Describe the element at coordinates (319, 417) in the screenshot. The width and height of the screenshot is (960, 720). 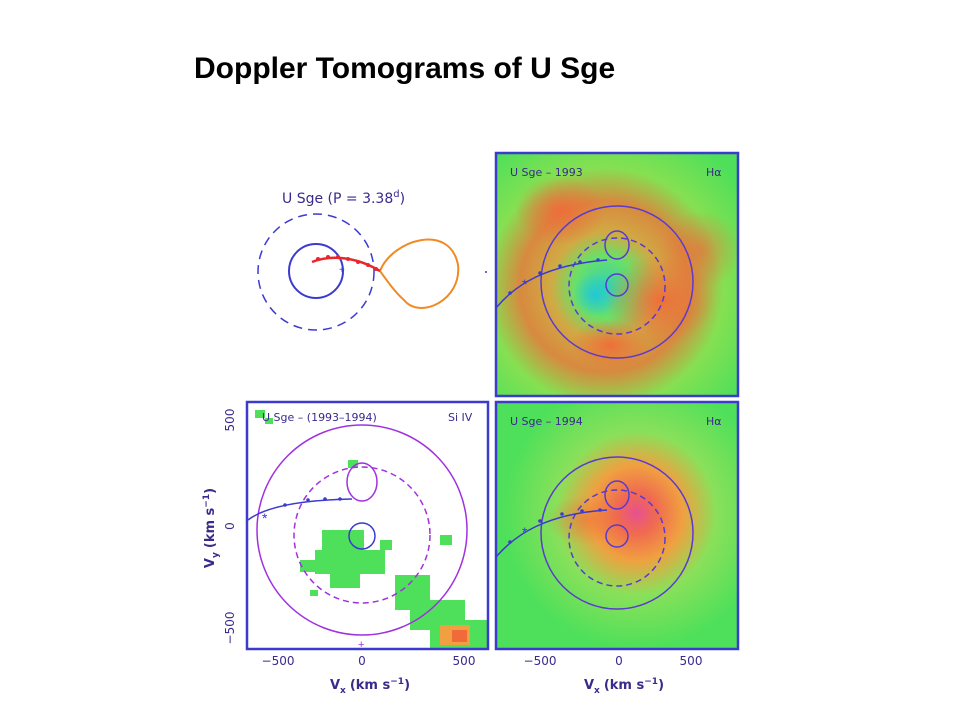
I see `panel-label: U Sge – (1993–1994)` at that location.